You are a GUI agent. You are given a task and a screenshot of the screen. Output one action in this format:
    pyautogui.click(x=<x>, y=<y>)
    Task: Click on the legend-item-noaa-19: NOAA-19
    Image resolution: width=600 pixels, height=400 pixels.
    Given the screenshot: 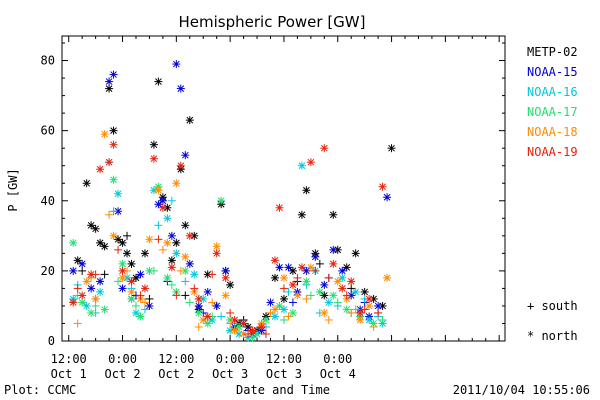 What is the action you would take?
    pyautogui.click(x=552, y=152)
    